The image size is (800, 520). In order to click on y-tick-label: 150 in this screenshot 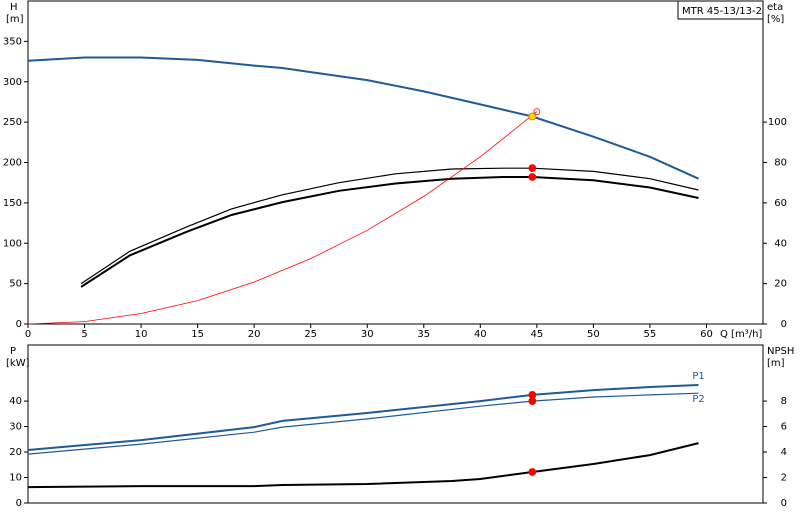, I will do `click(12, 203)`.